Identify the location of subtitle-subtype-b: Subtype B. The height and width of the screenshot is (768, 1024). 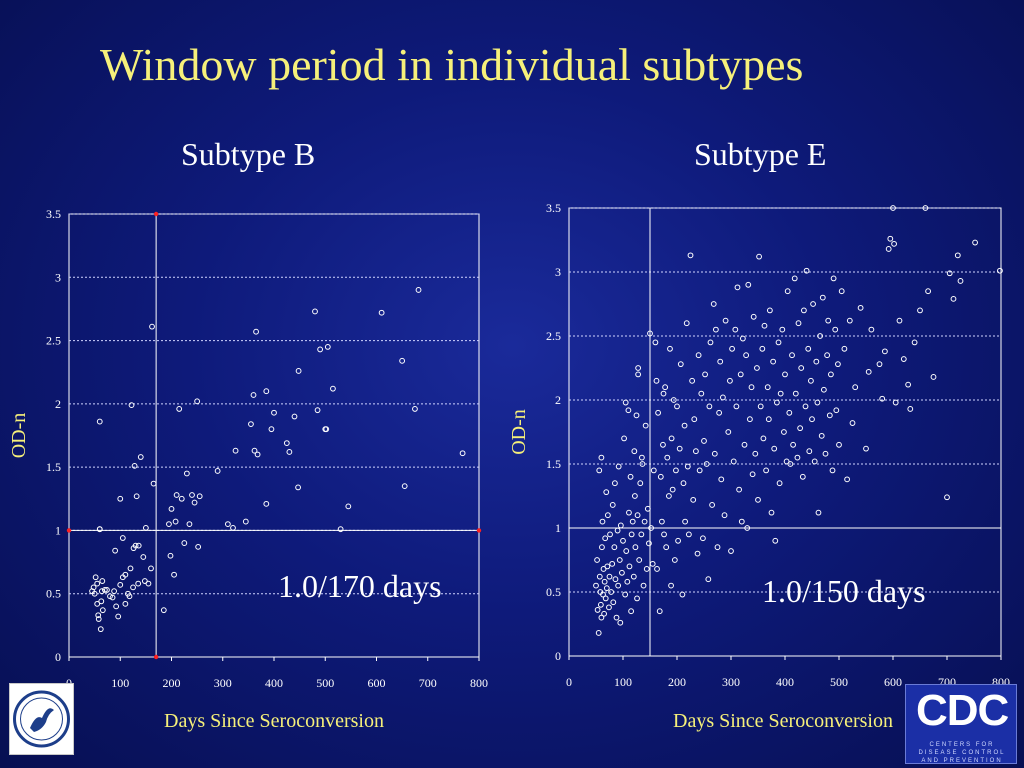
(248, 154).